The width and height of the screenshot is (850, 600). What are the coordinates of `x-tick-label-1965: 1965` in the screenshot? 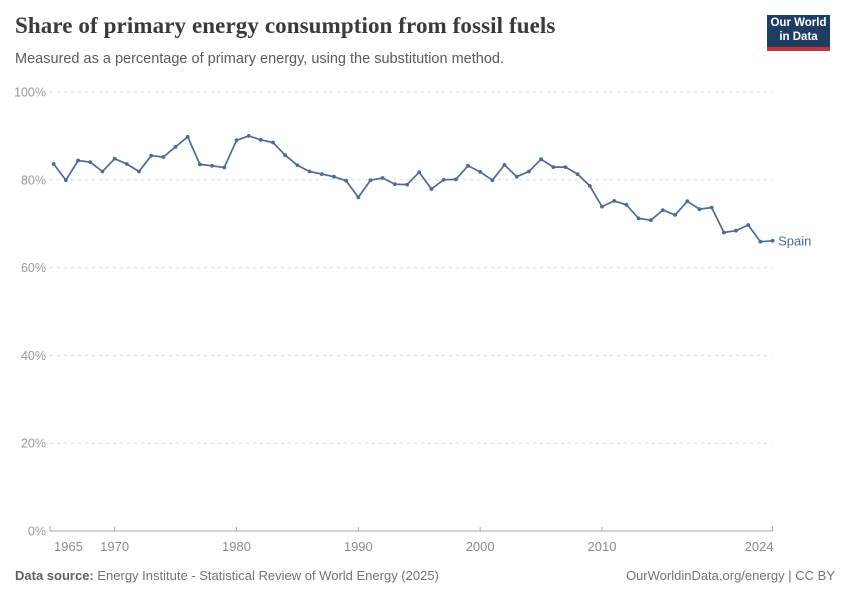 It's located at (68, 546).